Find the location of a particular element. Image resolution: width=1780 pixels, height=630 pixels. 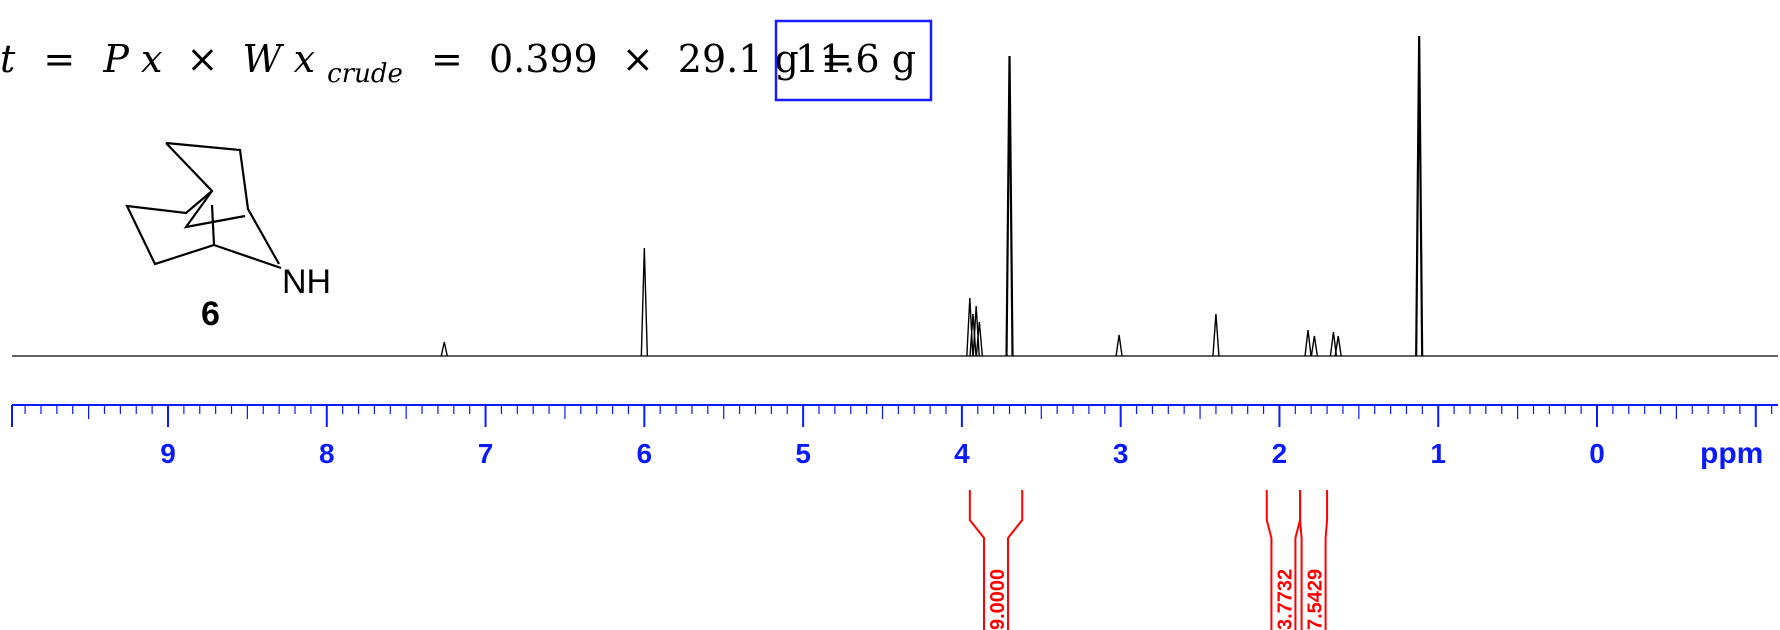

axis-tick-label-9: 9 is located at coordinates (168, 453).